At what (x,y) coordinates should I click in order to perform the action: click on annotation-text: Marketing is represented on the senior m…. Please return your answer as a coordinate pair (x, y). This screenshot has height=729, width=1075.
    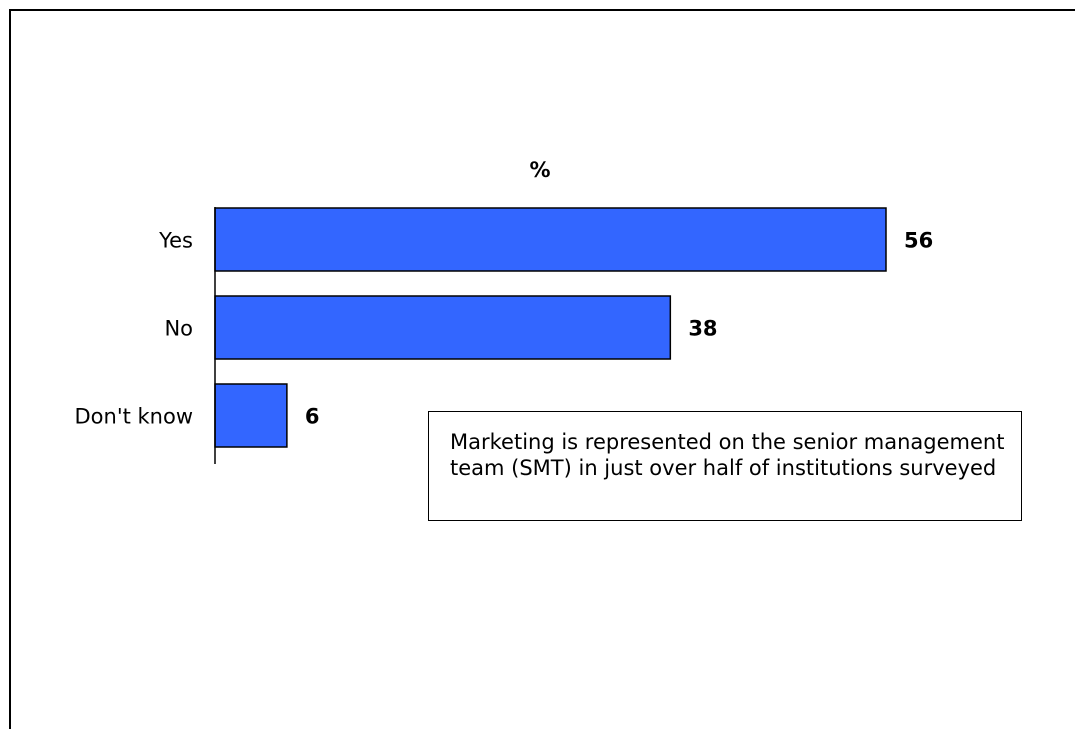
    Looking at the image, I should click on (727, 455).